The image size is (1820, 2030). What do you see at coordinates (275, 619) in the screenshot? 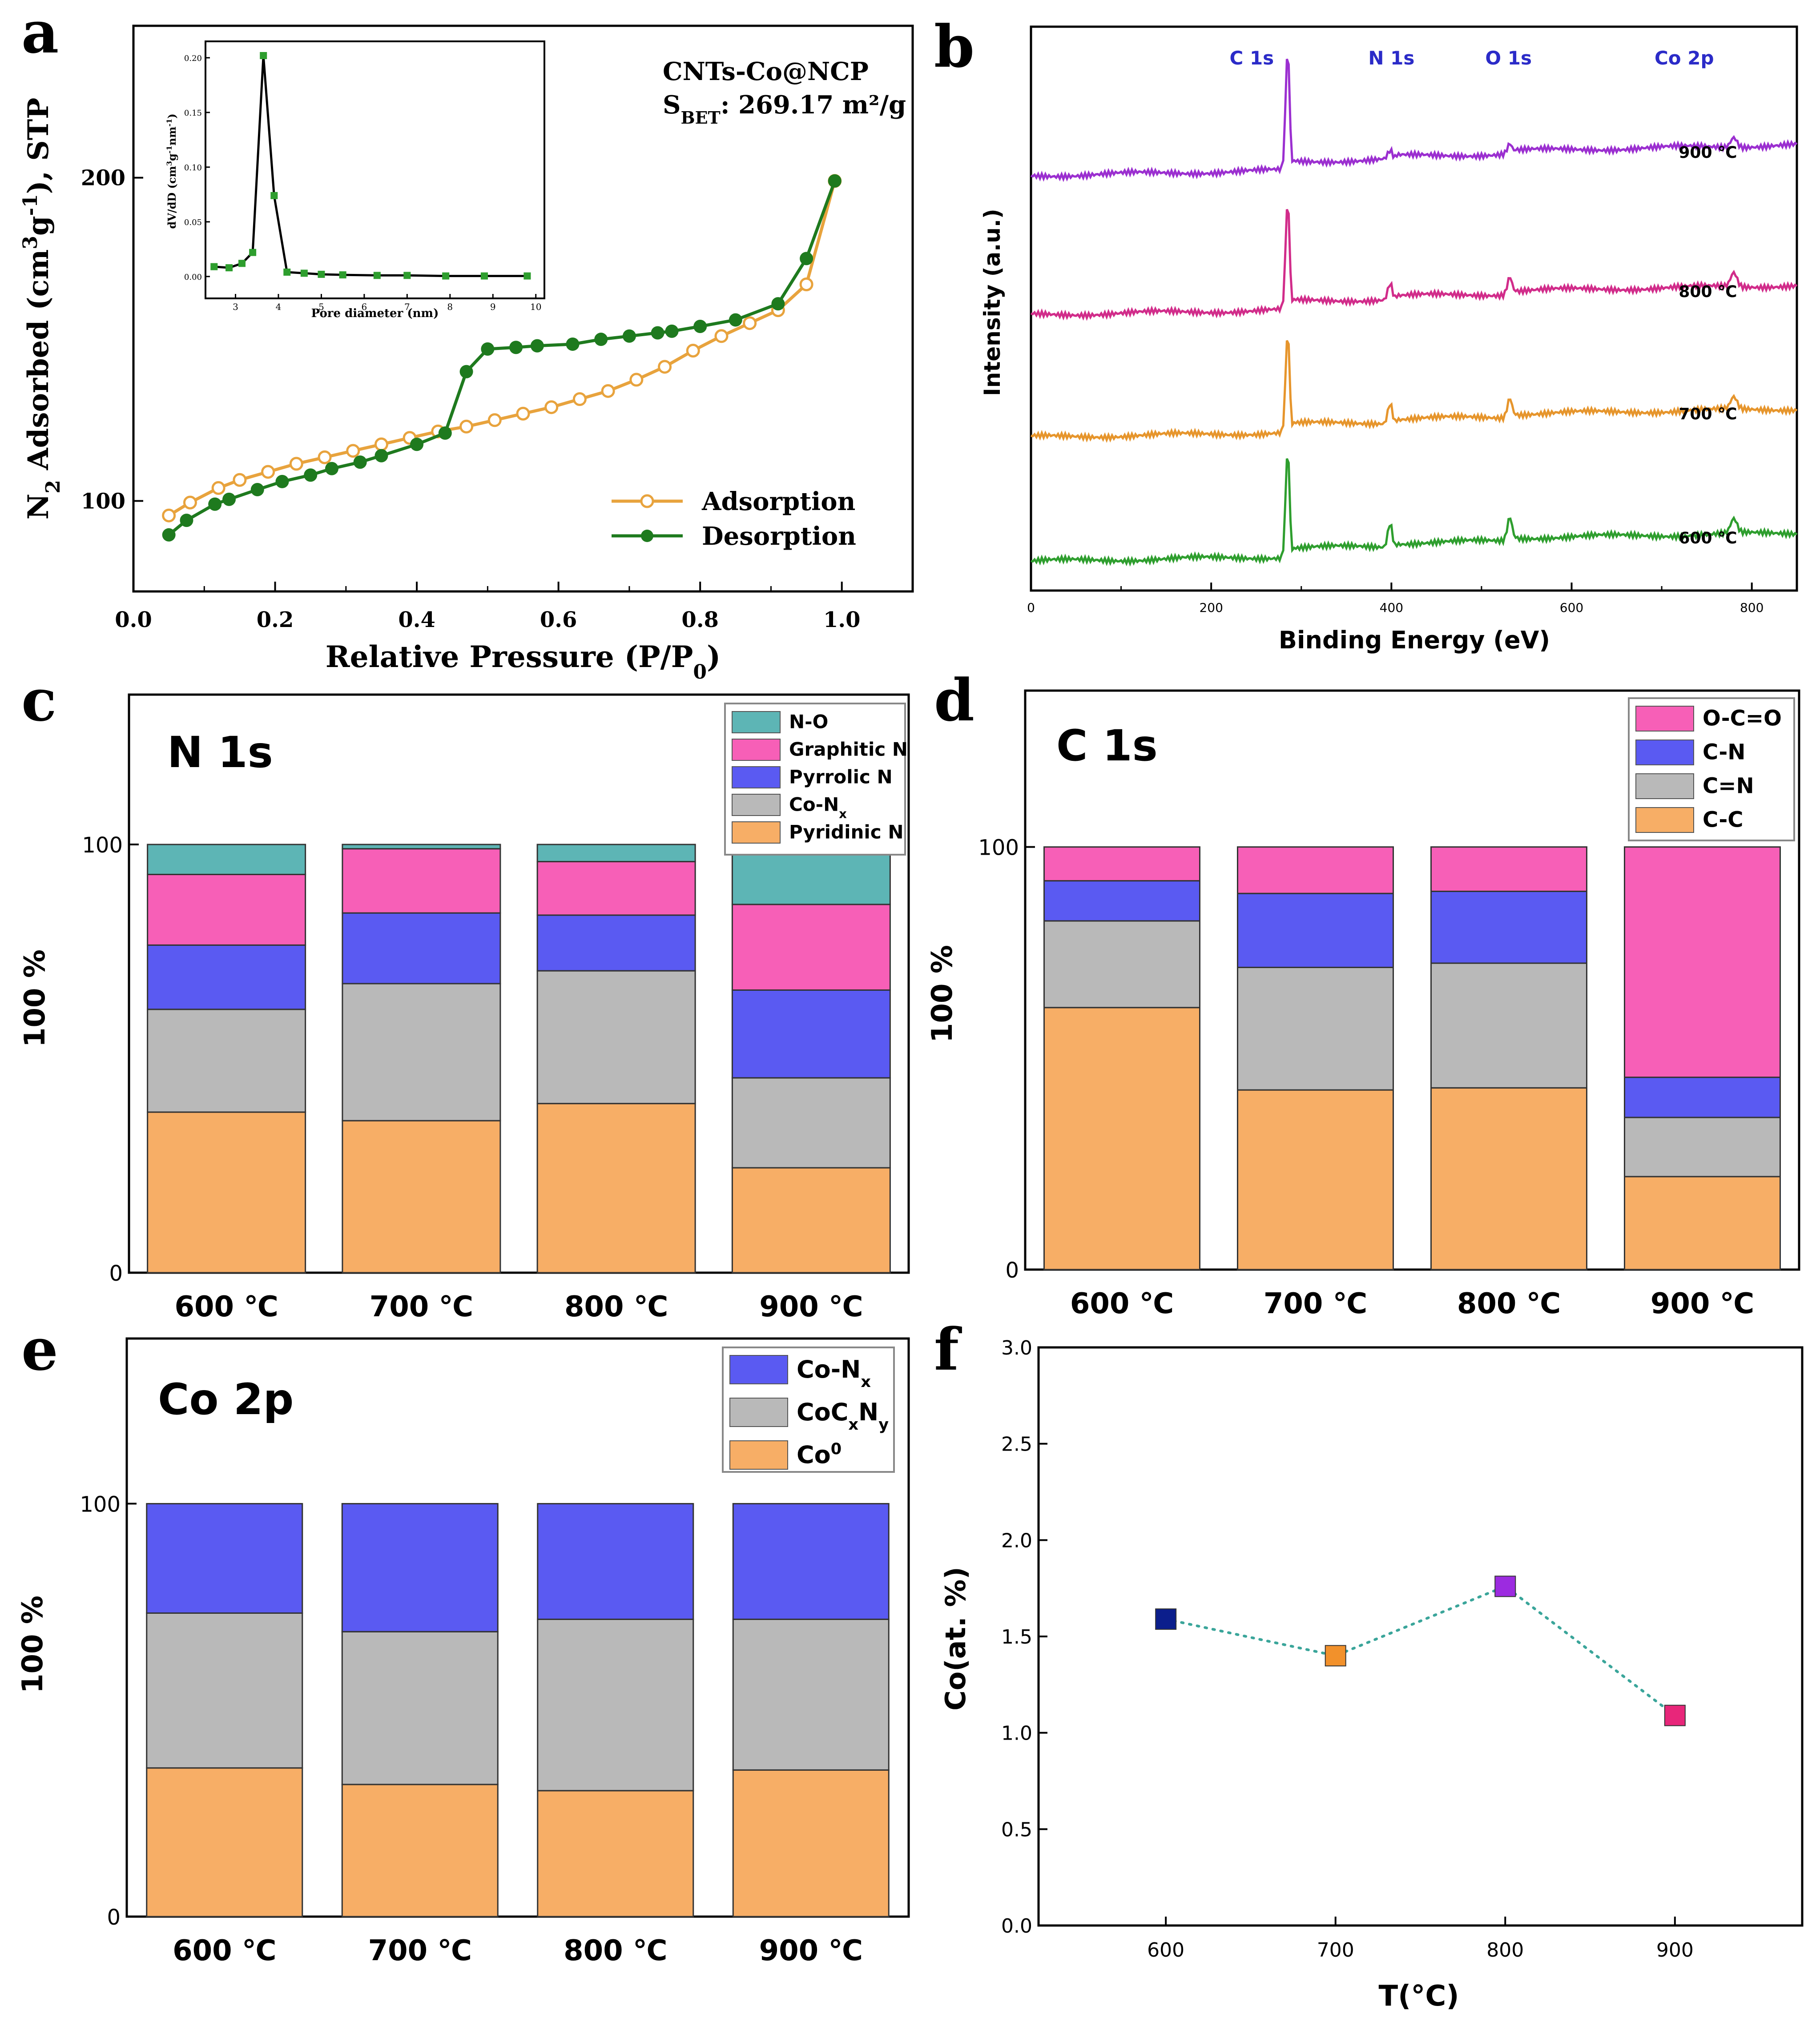
I see `x-tick-label-a: 0.2` at bounding box center [275, 619].